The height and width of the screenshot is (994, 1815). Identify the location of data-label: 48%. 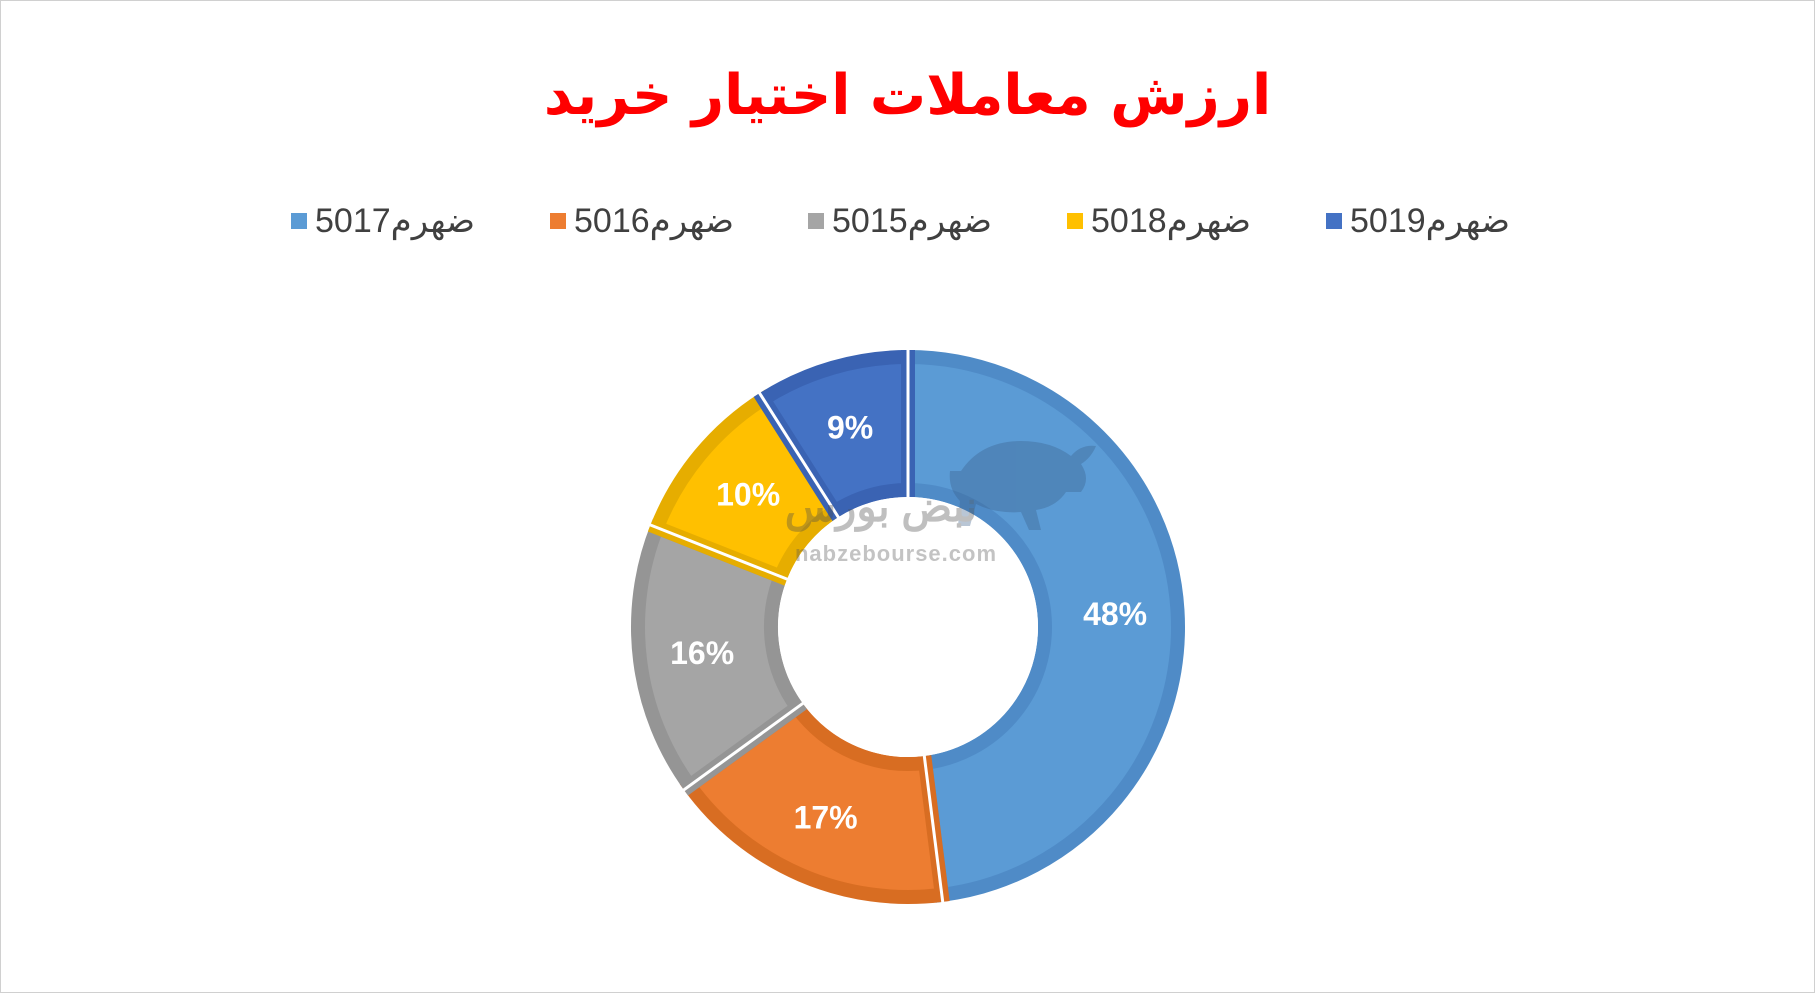
(1115, 614).